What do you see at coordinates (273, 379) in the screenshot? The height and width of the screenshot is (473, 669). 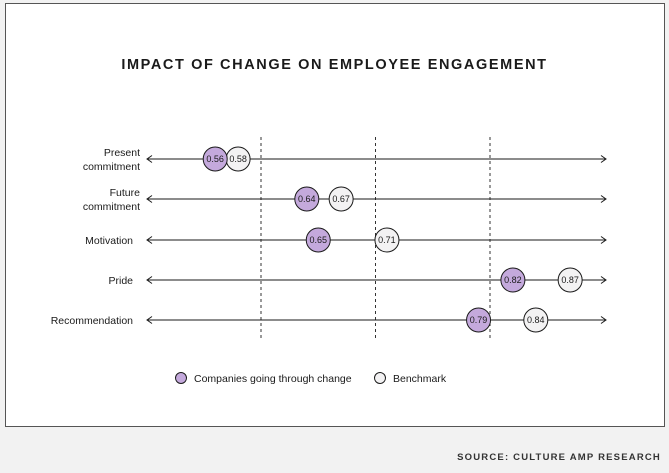 I see `legend-change-label: Companies going through change` at bounding box center [273, 379].